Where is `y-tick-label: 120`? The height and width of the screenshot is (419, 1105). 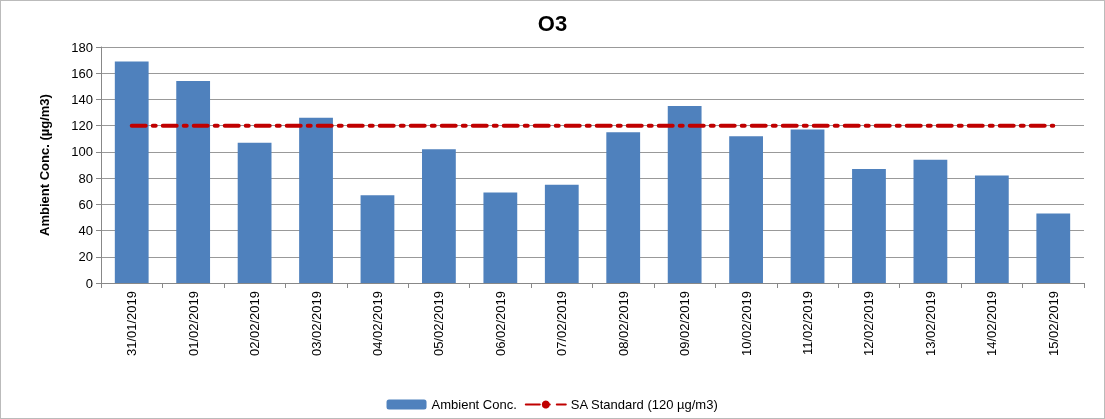
y-tick-label: 120 is located at coordinates (82, 126).